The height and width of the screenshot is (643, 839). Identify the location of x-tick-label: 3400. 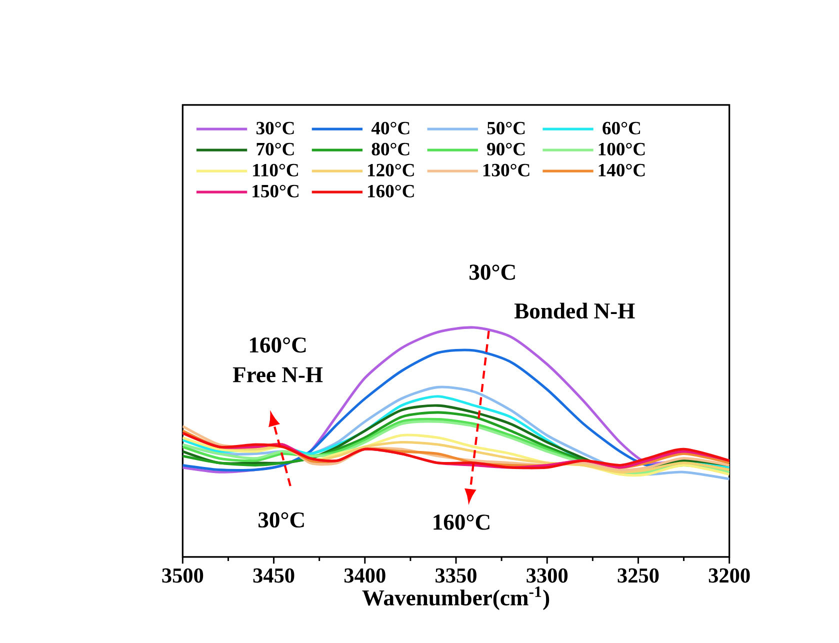
(365, 575).